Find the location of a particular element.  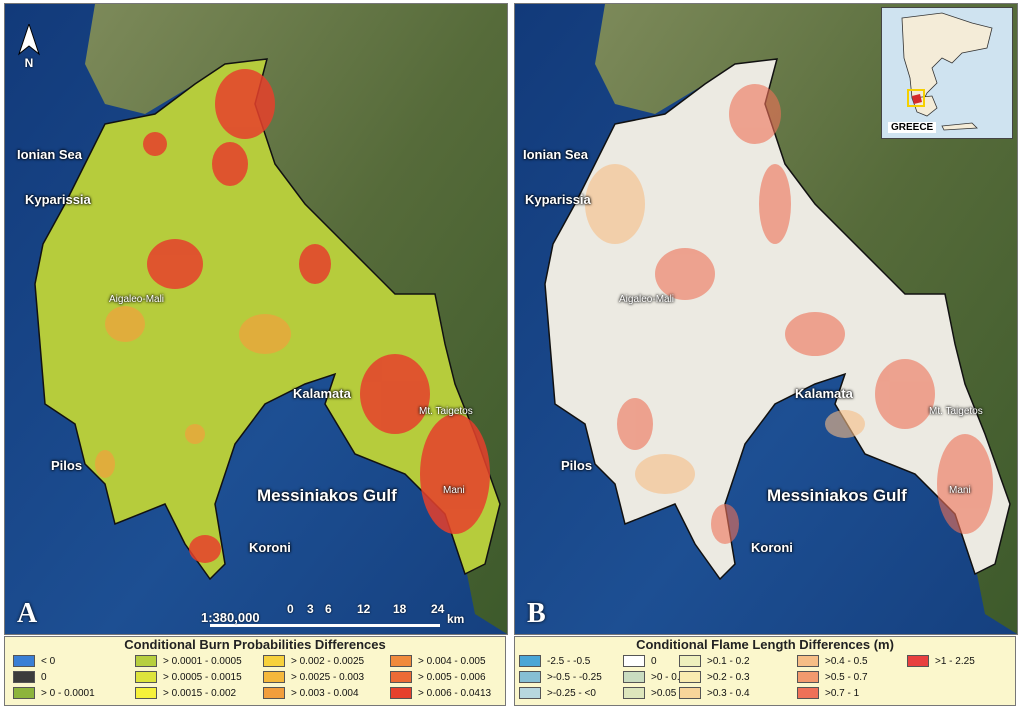

panel-letter-a: A is located at coordinates (27, 613).